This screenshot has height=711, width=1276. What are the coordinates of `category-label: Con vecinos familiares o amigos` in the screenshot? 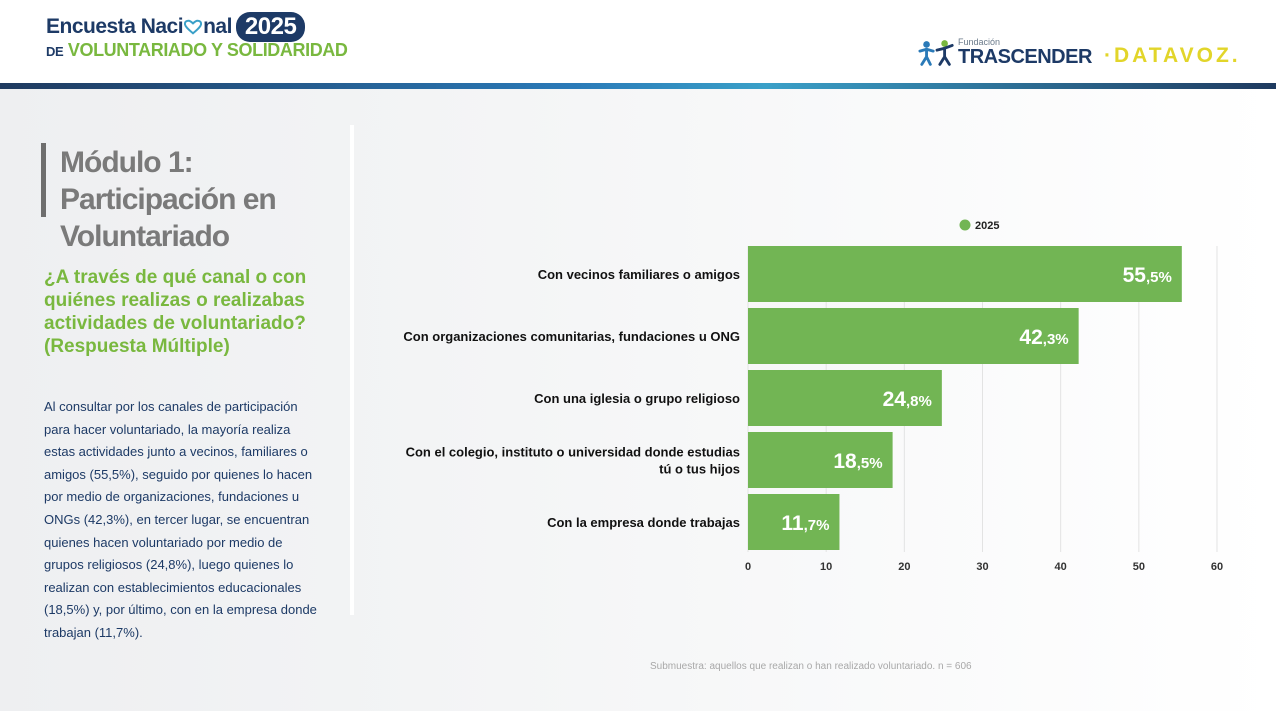 It's located at (639, 274).